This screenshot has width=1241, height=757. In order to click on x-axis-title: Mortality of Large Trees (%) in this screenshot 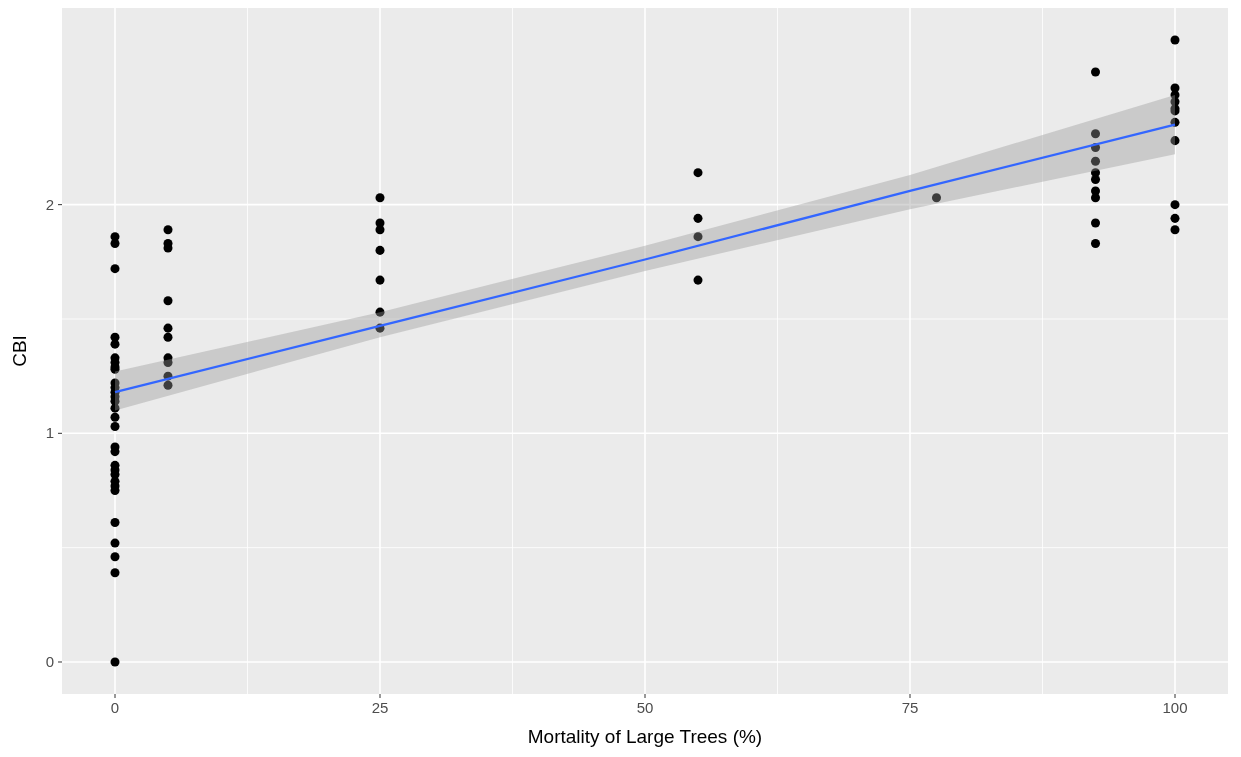, I will do `click(645, 736)`.